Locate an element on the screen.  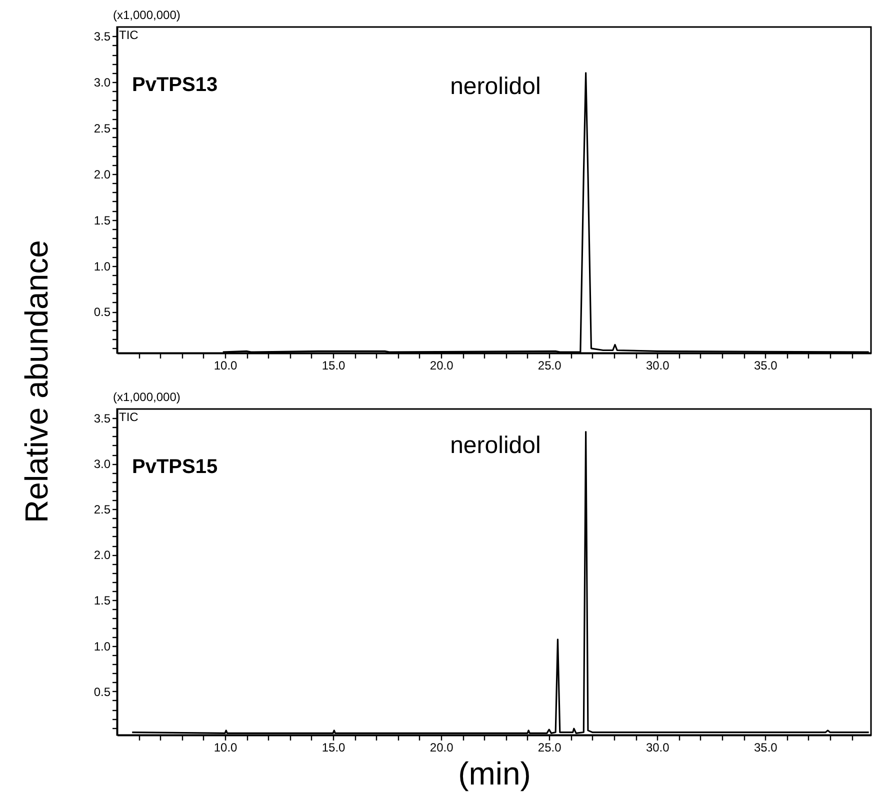
text: PvTPS13 is located at coordinates (175, 85).